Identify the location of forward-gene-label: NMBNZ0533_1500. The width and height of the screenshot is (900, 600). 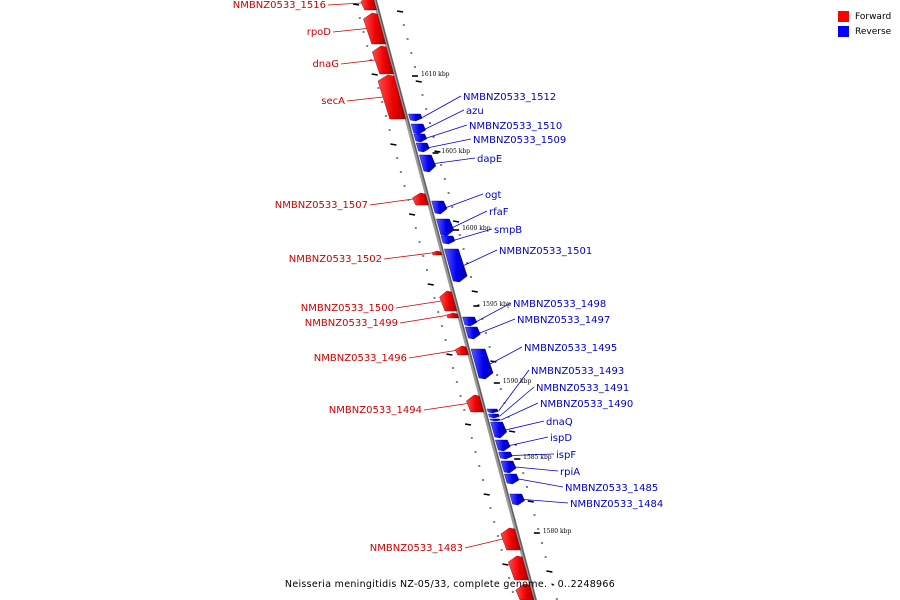
(347, 308).